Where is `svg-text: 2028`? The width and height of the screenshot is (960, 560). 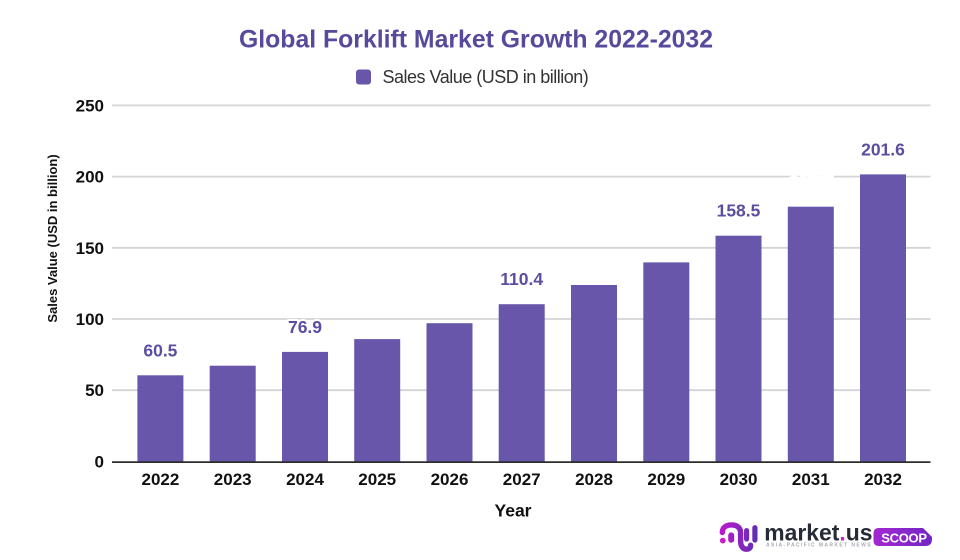 svg-text: 2028 is located at coordinates (594, 479).